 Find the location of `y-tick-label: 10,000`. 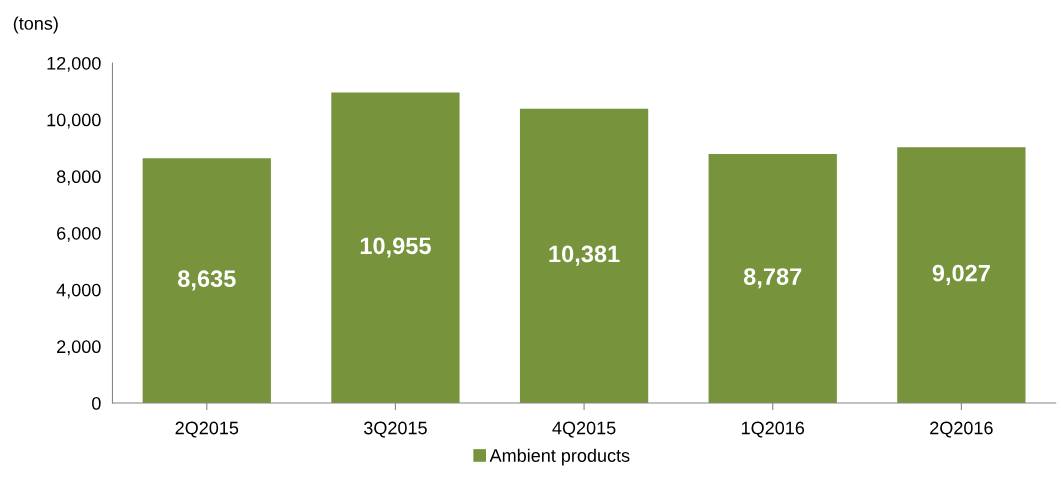

y-tick-label: 10,000 is located at coordinates (74, 121).